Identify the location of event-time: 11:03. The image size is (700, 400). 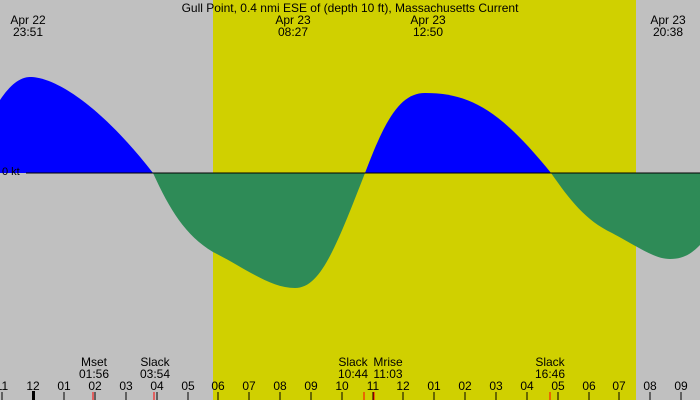
(388, 374).